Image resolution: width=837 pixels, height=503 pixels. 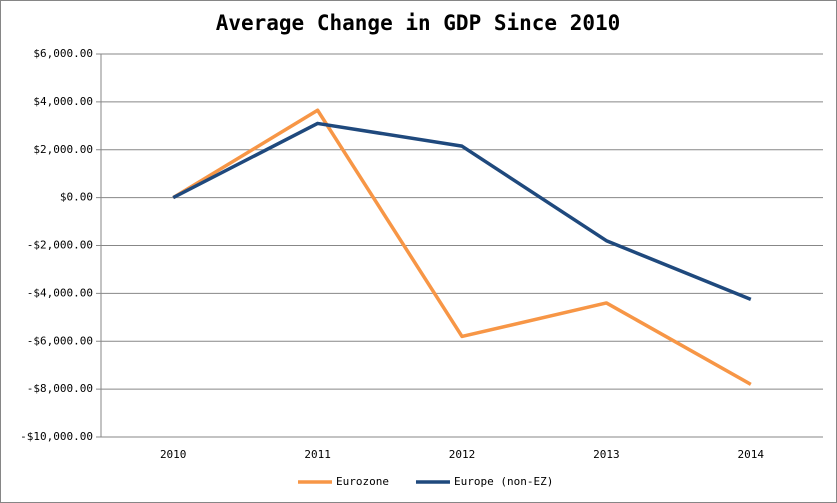 I want to click on y-tick-label: $0.00, so click(x=76, y=197).